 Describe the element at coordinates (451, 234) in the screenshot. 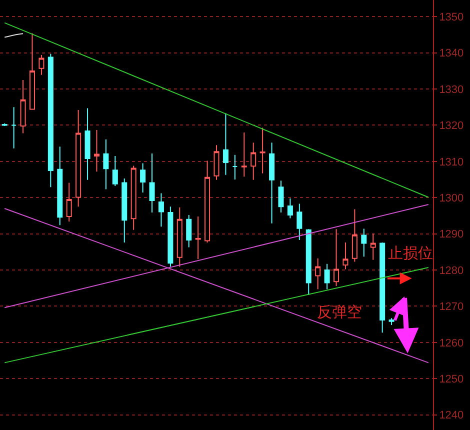

I see `y-tick-label: 1290` at that location.